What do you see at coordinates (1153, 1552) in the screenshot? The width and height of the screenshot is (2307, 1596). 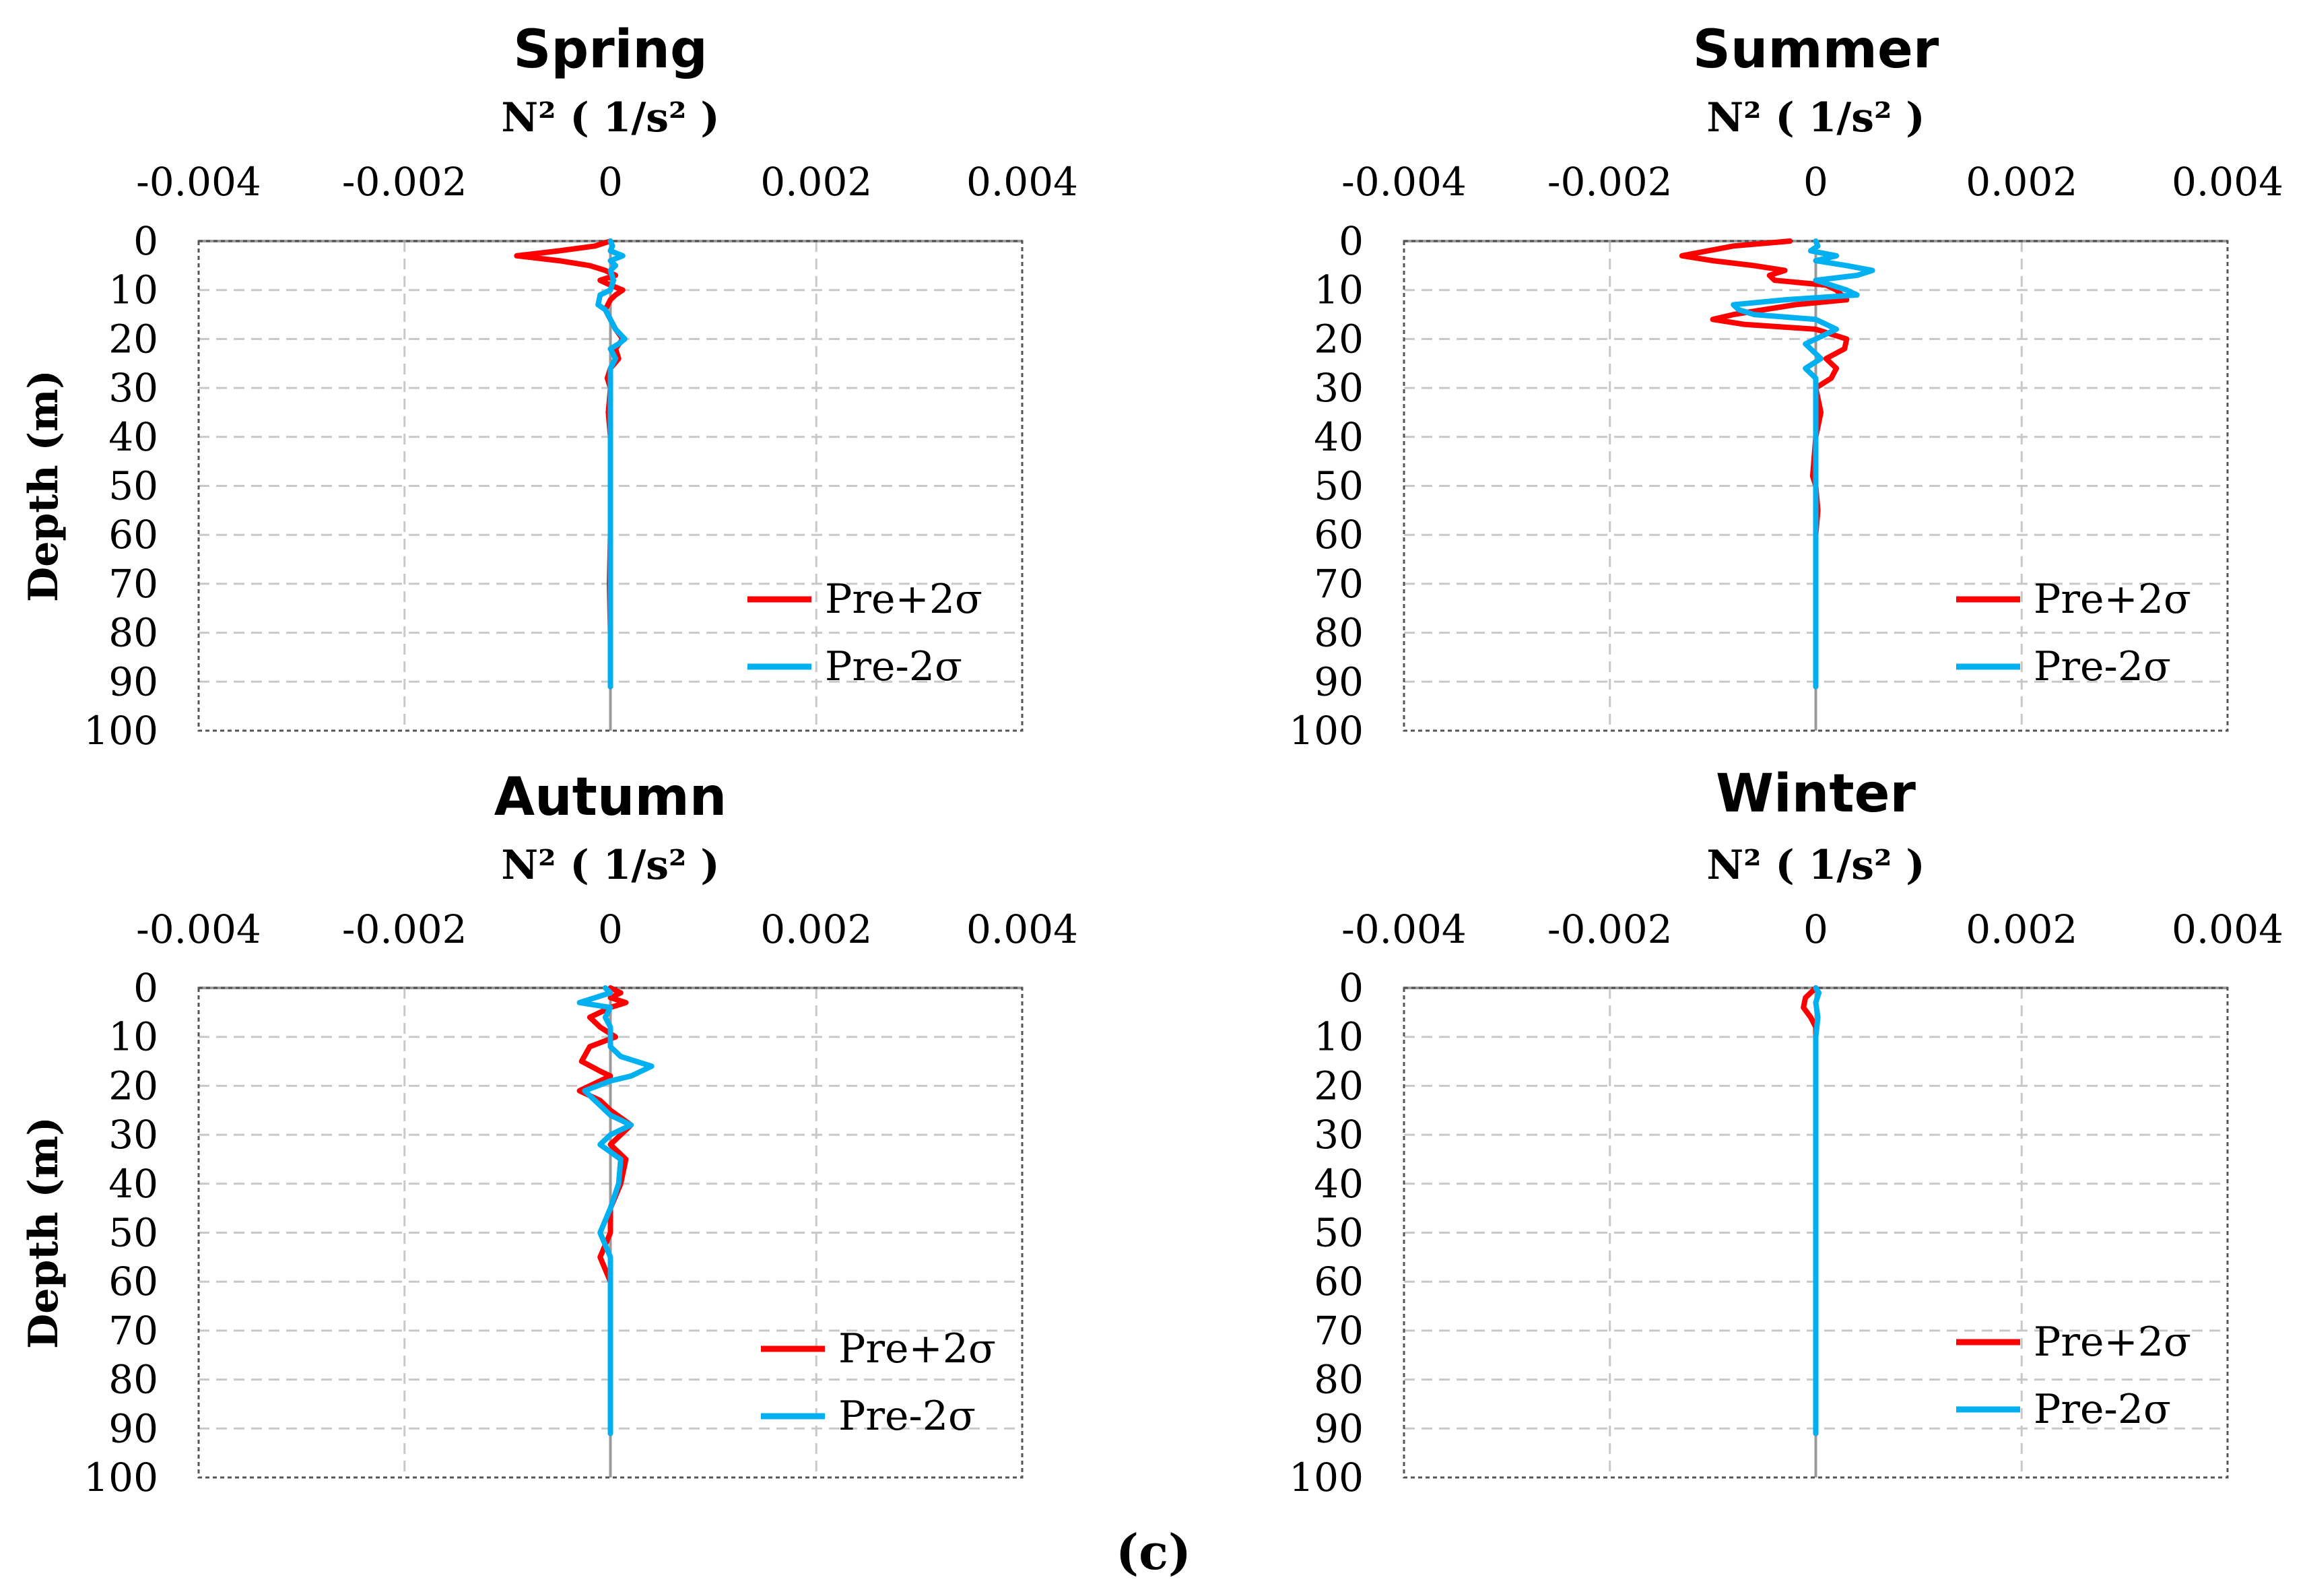 I see `figure-caption: (c)` at bounding box center [1153, 1552].